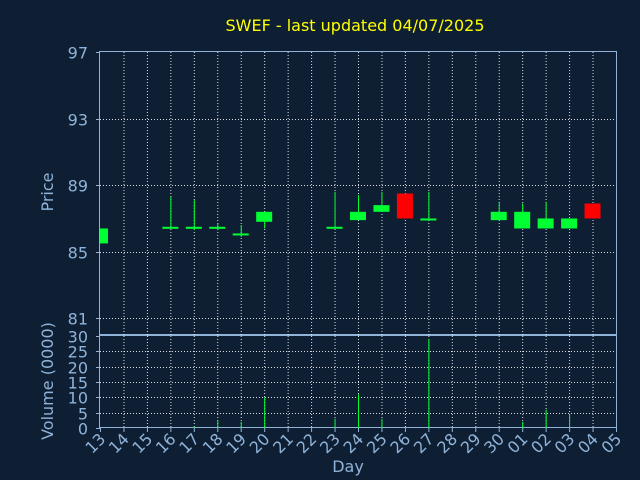 The image size is (640, 480). Describe the element at coordinates (78, 253) in the screenshot. I see `price-tick-label: 85` at that location.